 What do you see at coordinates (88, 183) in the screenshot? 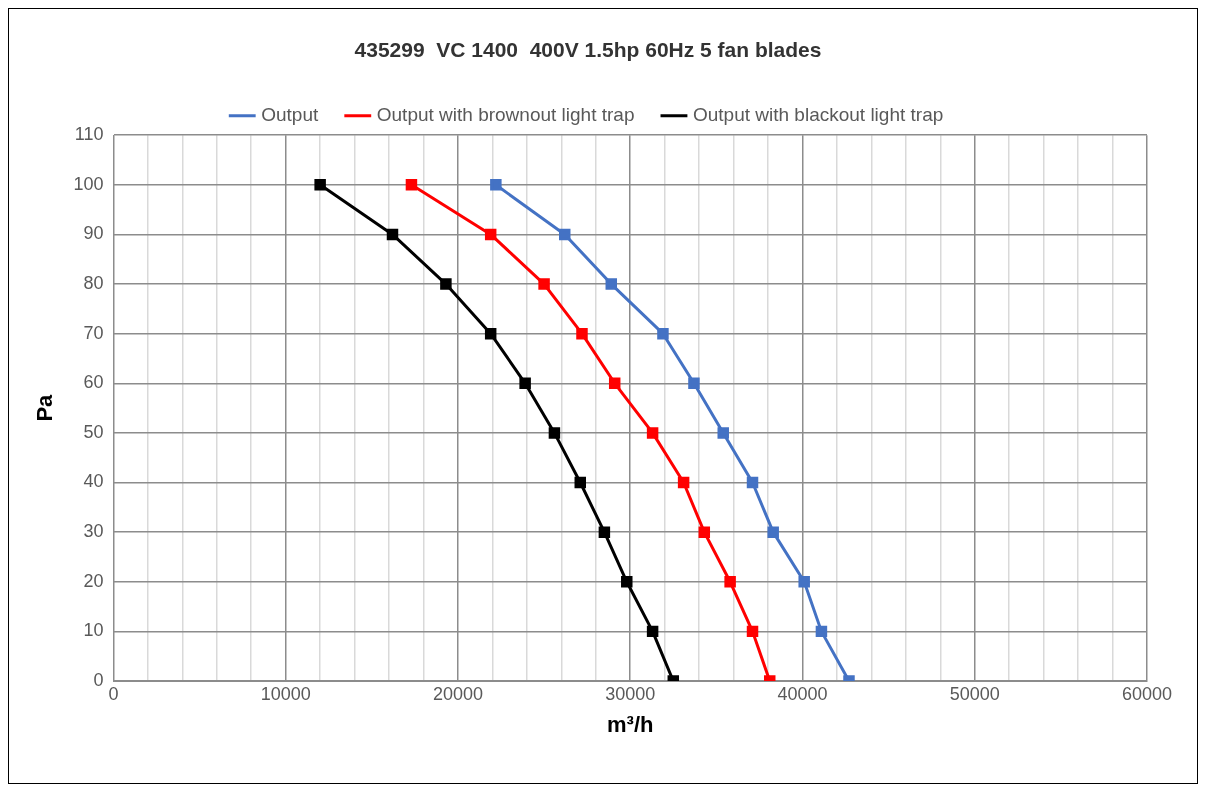
I see `y-tick-label: 100` at bounding box center [88, 183].